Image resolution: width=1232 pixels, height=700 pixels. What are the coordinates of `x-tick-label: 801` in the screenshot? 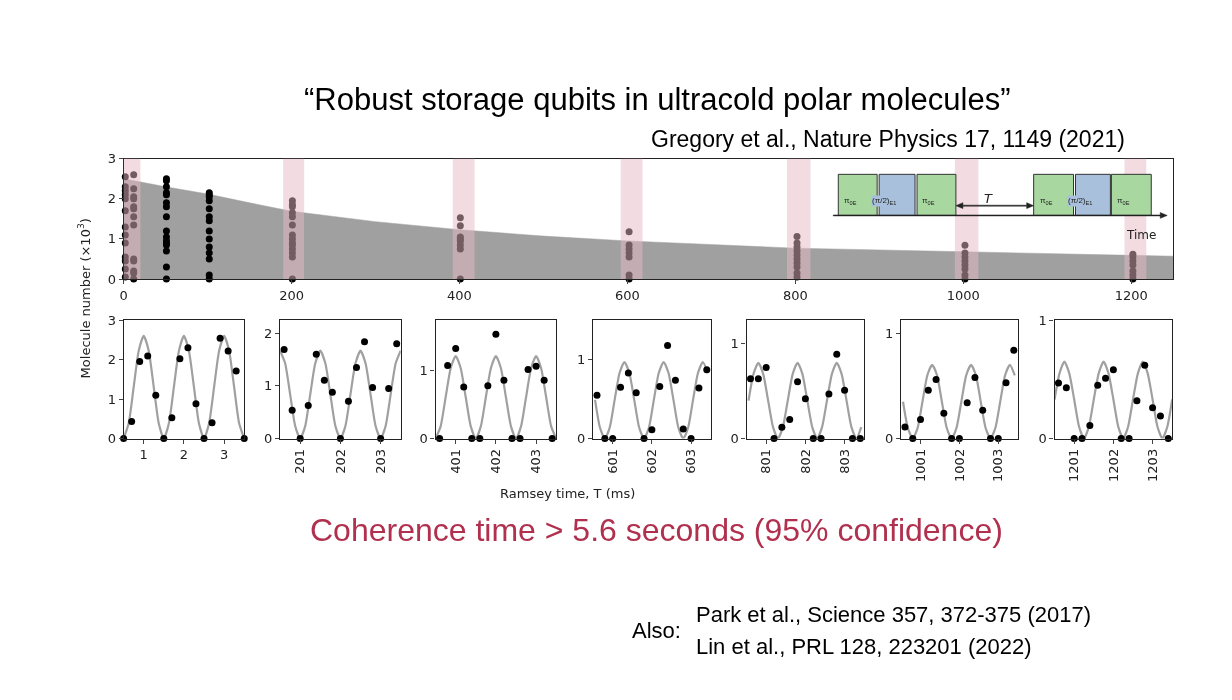 It's located at (766, 461).